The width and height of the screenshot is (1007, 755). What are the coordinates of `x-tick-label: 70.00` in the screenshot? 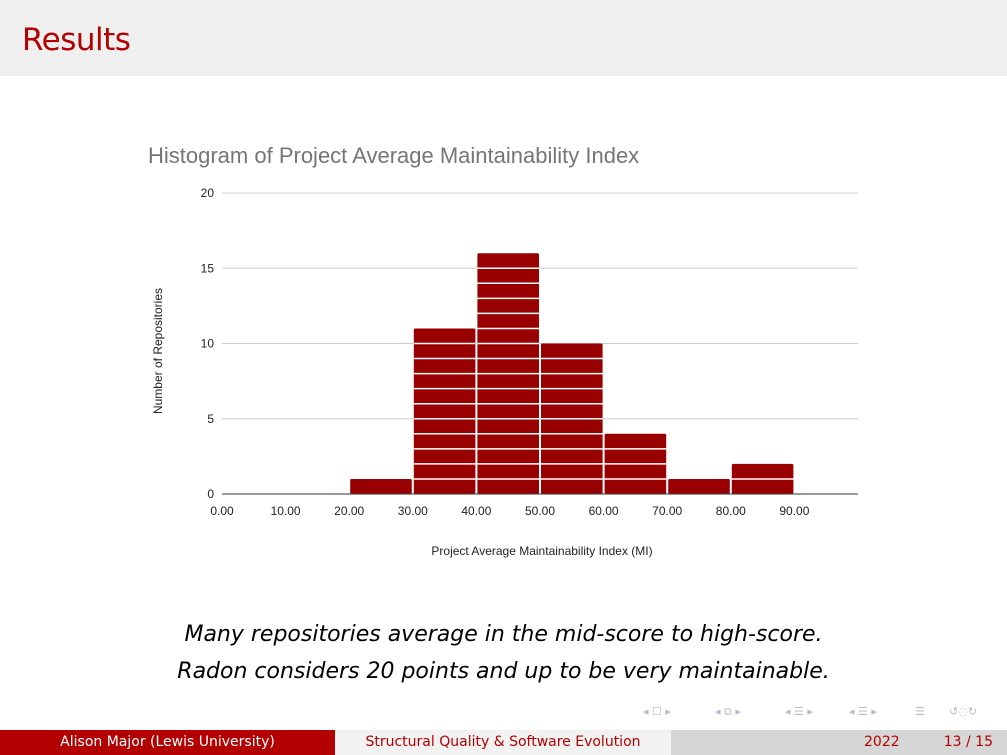 It's located at (667, 511).